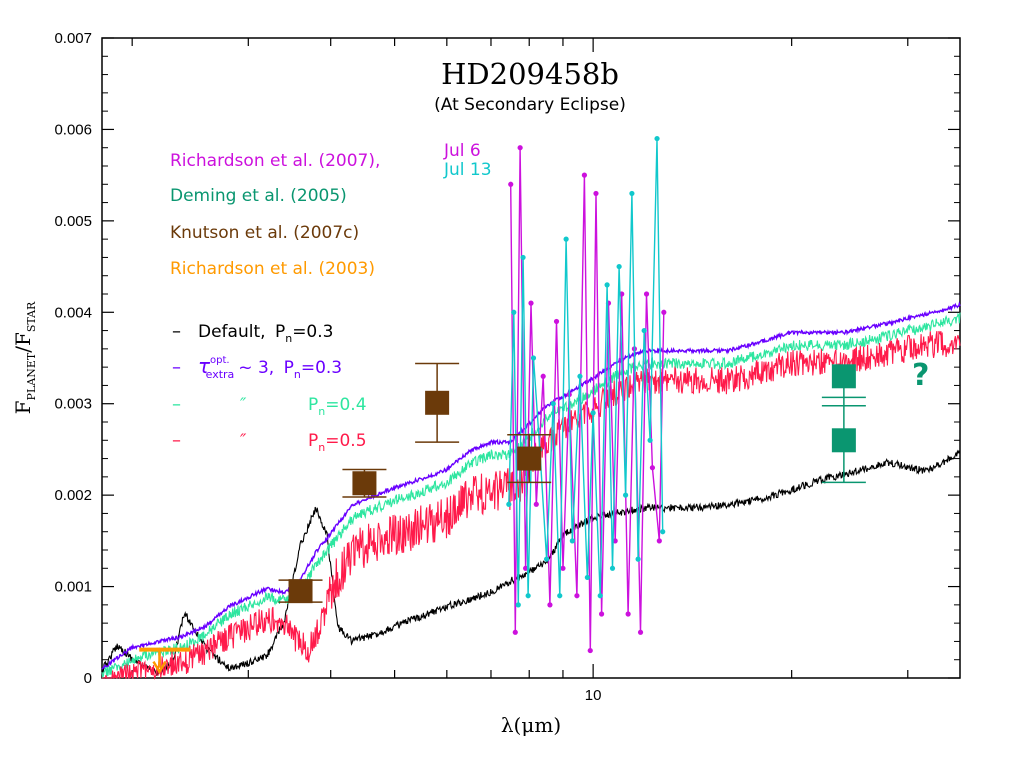 The image size is (1021, 763). What do you see at coordinates (73, 312) in the screenshot?
I see `y-tick-label-4: 0.004` at bounding box center [73, 312].